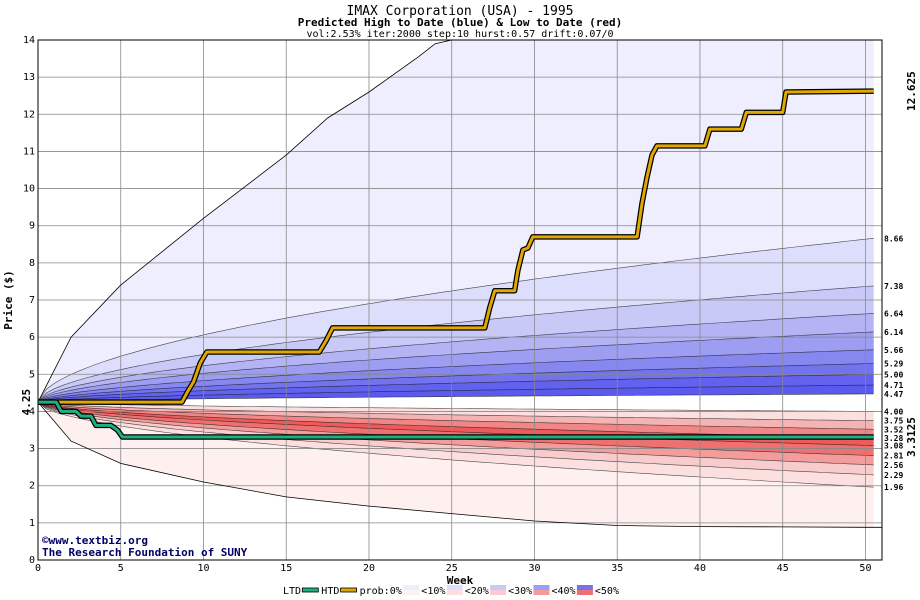 This screenshot has height=600, width=920. Describe the element at coordinates (8, 300) in the screenshot. I see `y-axis-label: Price ($)` at that location.